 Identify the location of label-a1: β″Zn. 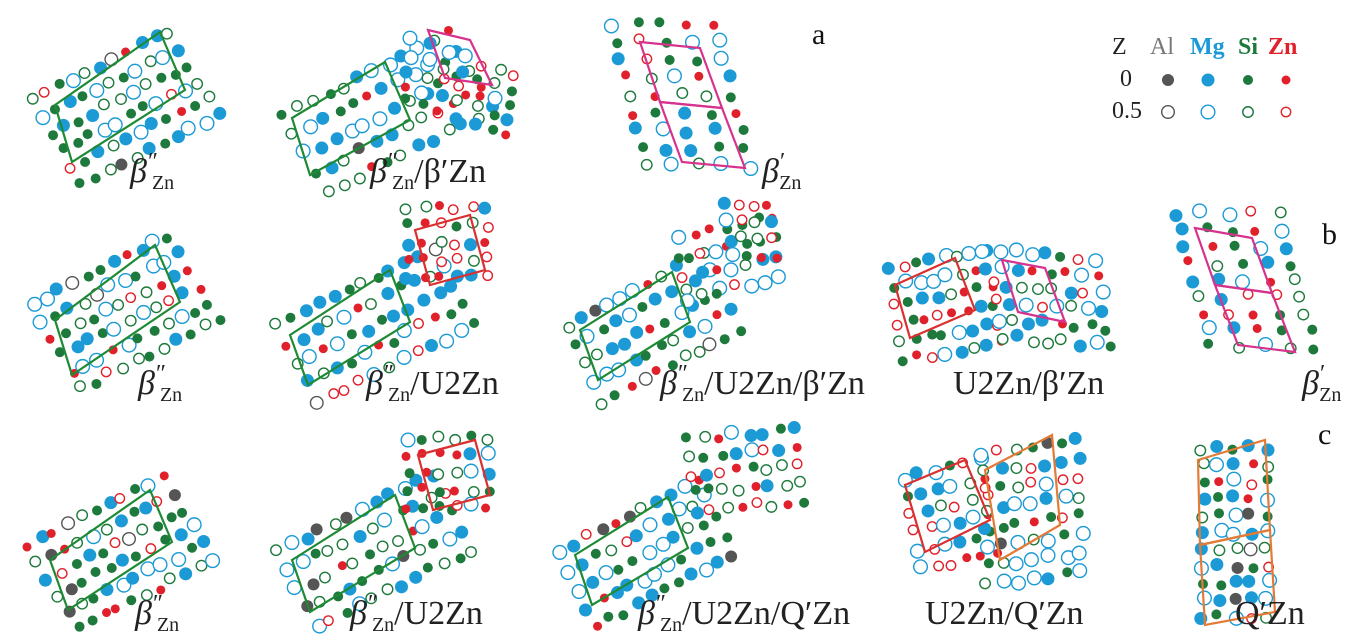
(152, 172).